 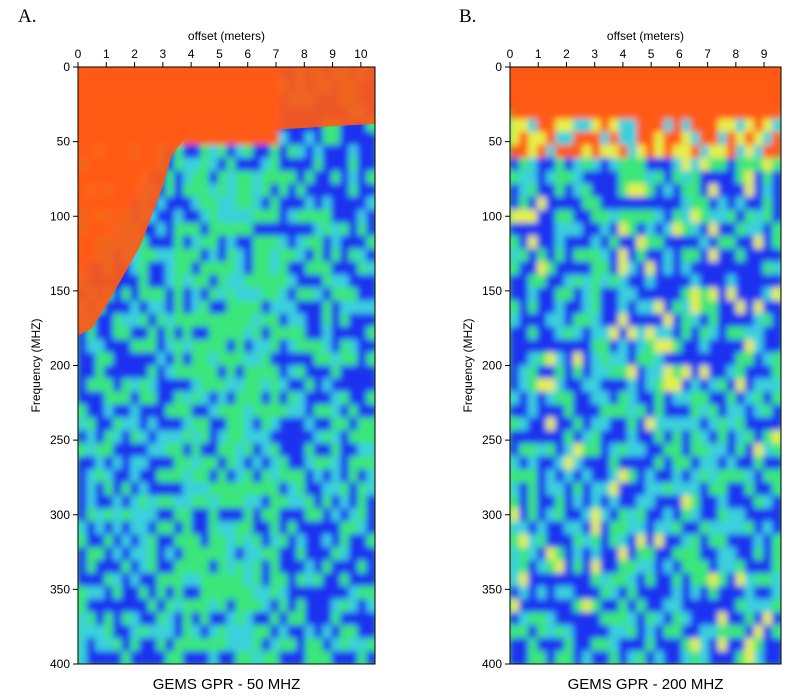 I want to click on x-tick-label: 4, so click(x=191, y=54).